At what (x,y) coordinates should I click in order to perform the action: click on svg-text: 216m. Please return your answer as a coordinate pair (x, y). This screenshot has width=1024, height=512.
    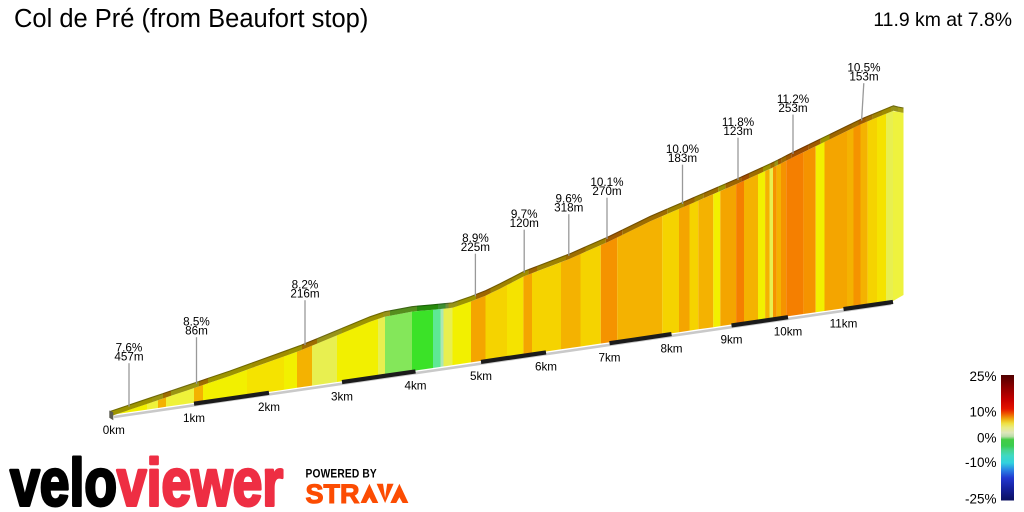
    Looking at the image, I should click on (304, 294).